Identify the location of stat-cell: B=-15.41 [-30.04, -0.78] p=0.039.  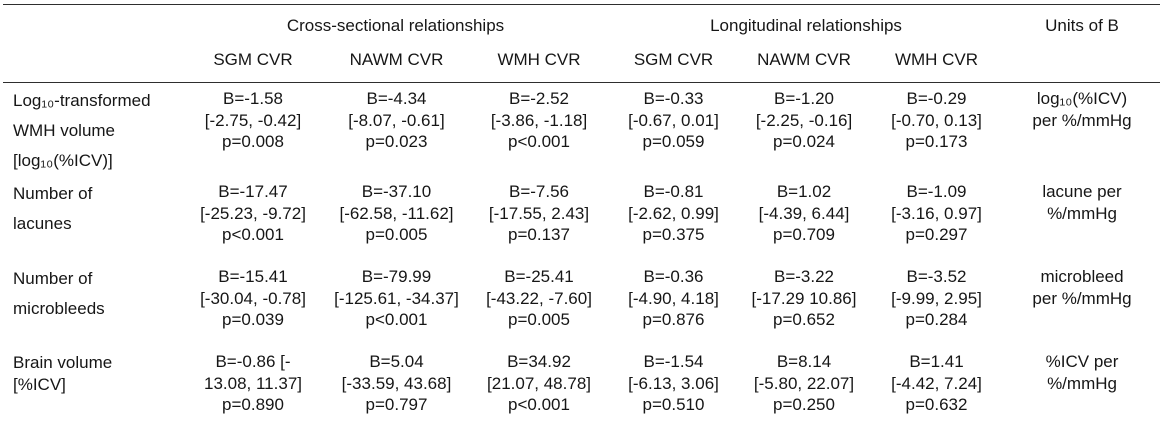
(253, 303).